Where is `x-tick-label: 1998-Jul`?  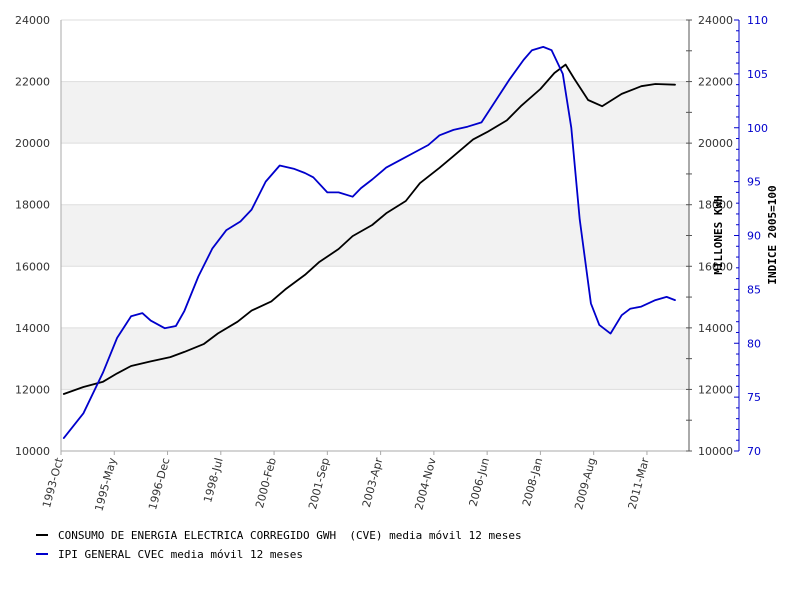 x-tick-label: 1998-Jul is located at coordinates (213, 480).